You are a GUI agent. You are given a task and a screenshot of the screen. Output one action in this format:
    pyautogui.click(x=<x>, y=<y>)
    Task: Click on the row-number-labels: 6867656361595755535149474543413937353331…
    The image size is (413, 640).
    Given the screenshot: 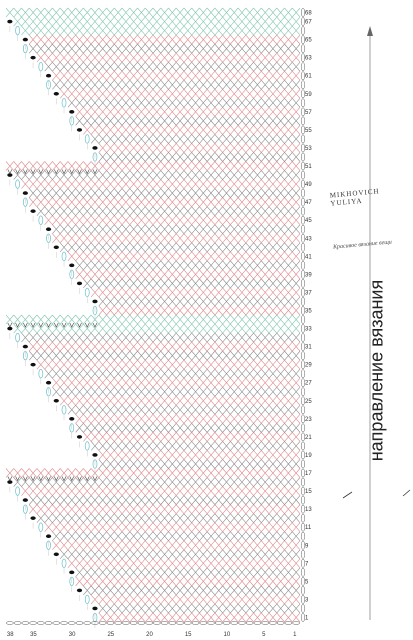 What is the action you would take?
    pyautogui.click(x=308, y=316)
    